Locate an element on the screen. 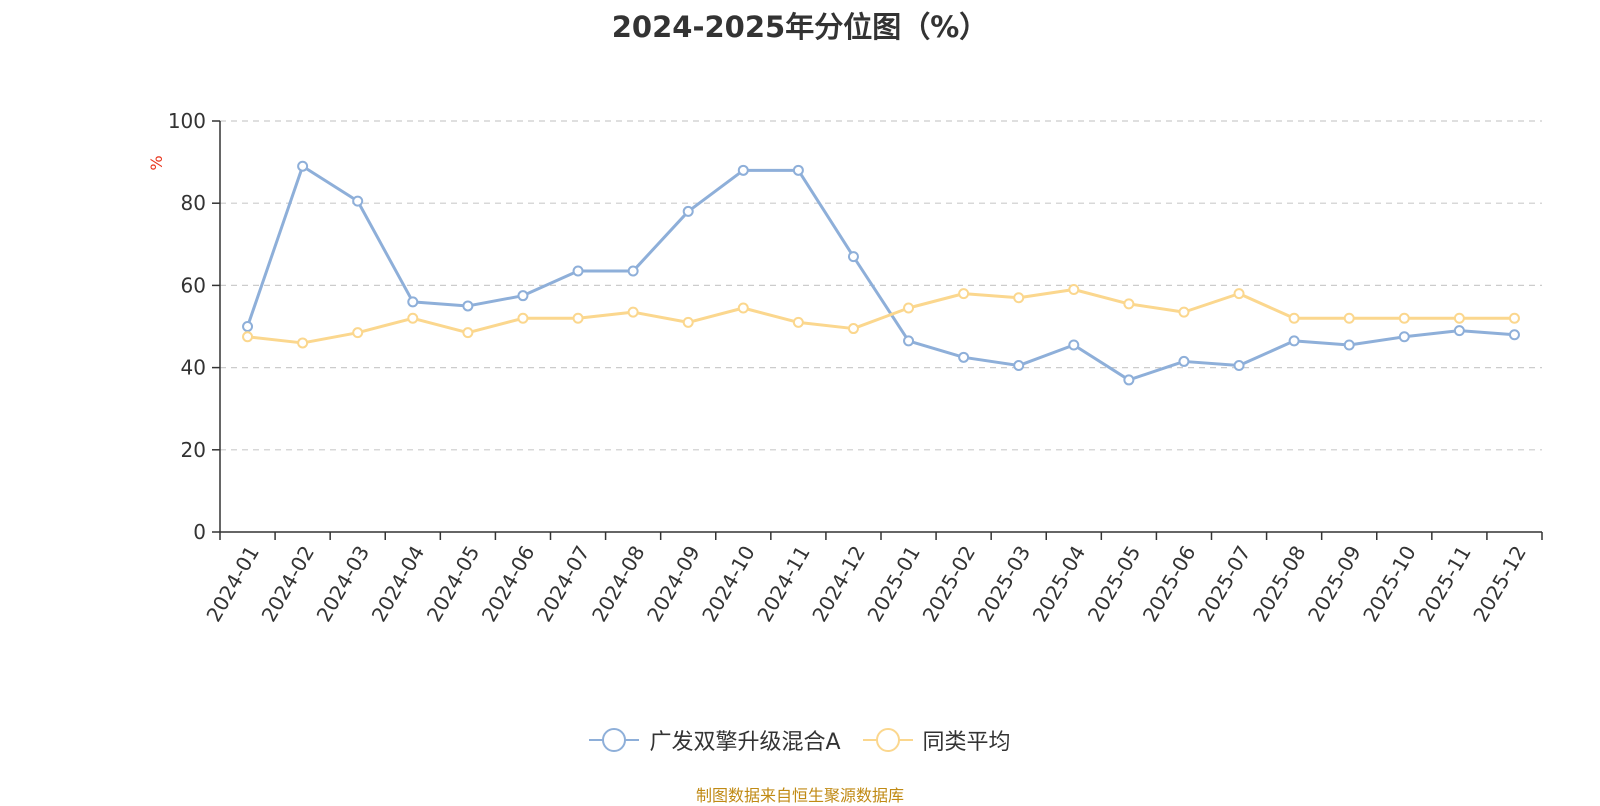  x-tick-label: 2024-08 is located at coordinates (618, 584).